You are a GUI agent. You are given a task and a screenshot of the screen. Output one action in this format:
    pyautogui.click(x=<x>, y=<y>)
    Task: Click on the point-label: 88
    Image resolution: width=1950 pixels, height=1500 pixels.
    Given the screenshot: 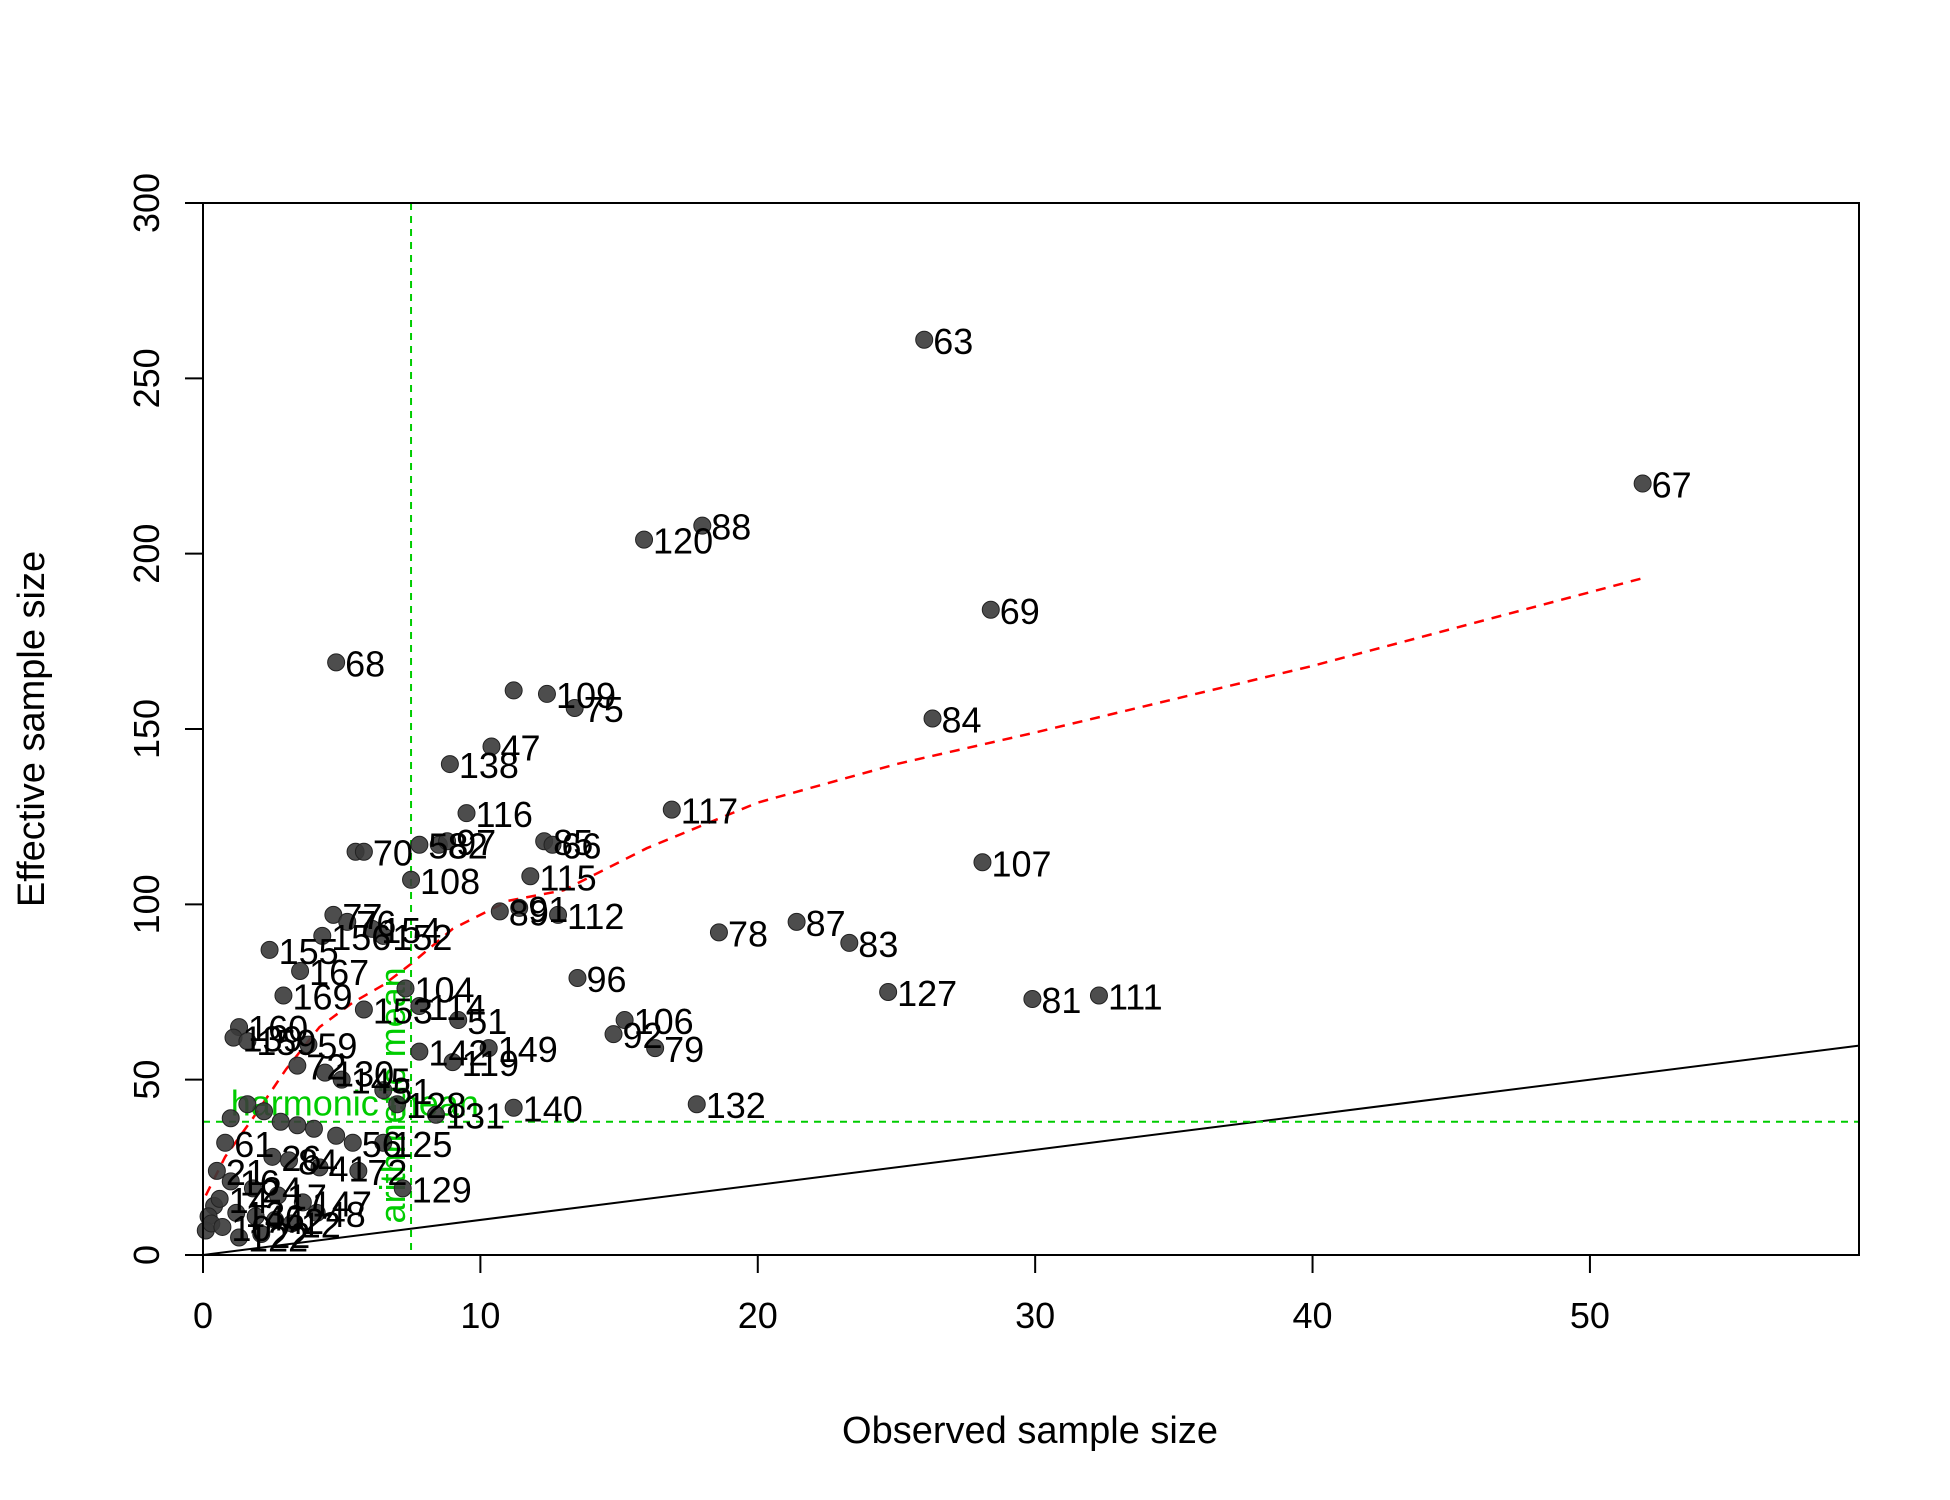 What is the action you would take?
    pyautogui.click(x=731, y=527)
    